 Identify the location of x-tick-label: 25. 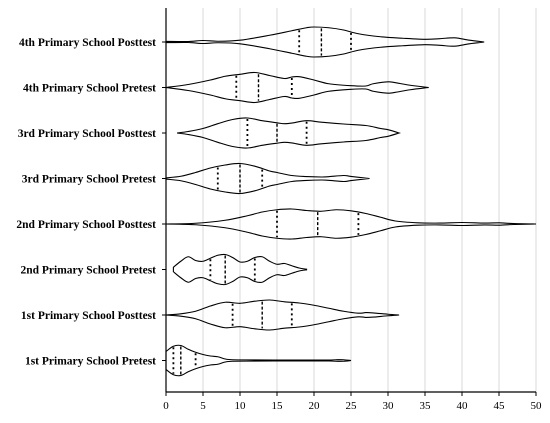
(352, 406).